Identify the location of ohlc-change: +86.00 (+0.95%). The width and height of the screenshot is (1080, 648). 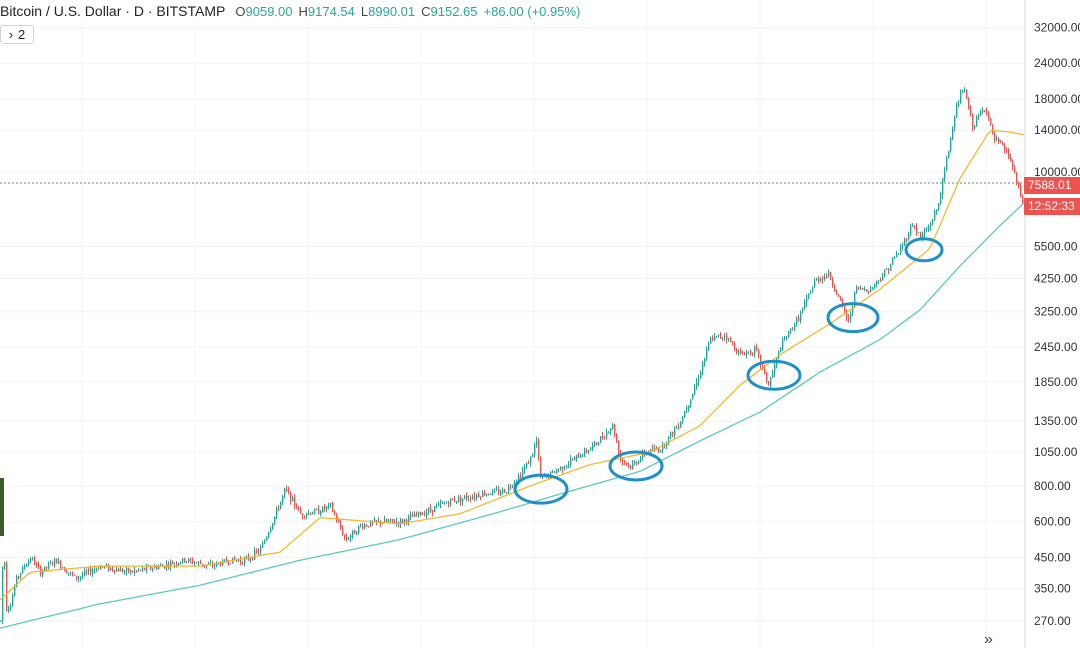
(532, 11).